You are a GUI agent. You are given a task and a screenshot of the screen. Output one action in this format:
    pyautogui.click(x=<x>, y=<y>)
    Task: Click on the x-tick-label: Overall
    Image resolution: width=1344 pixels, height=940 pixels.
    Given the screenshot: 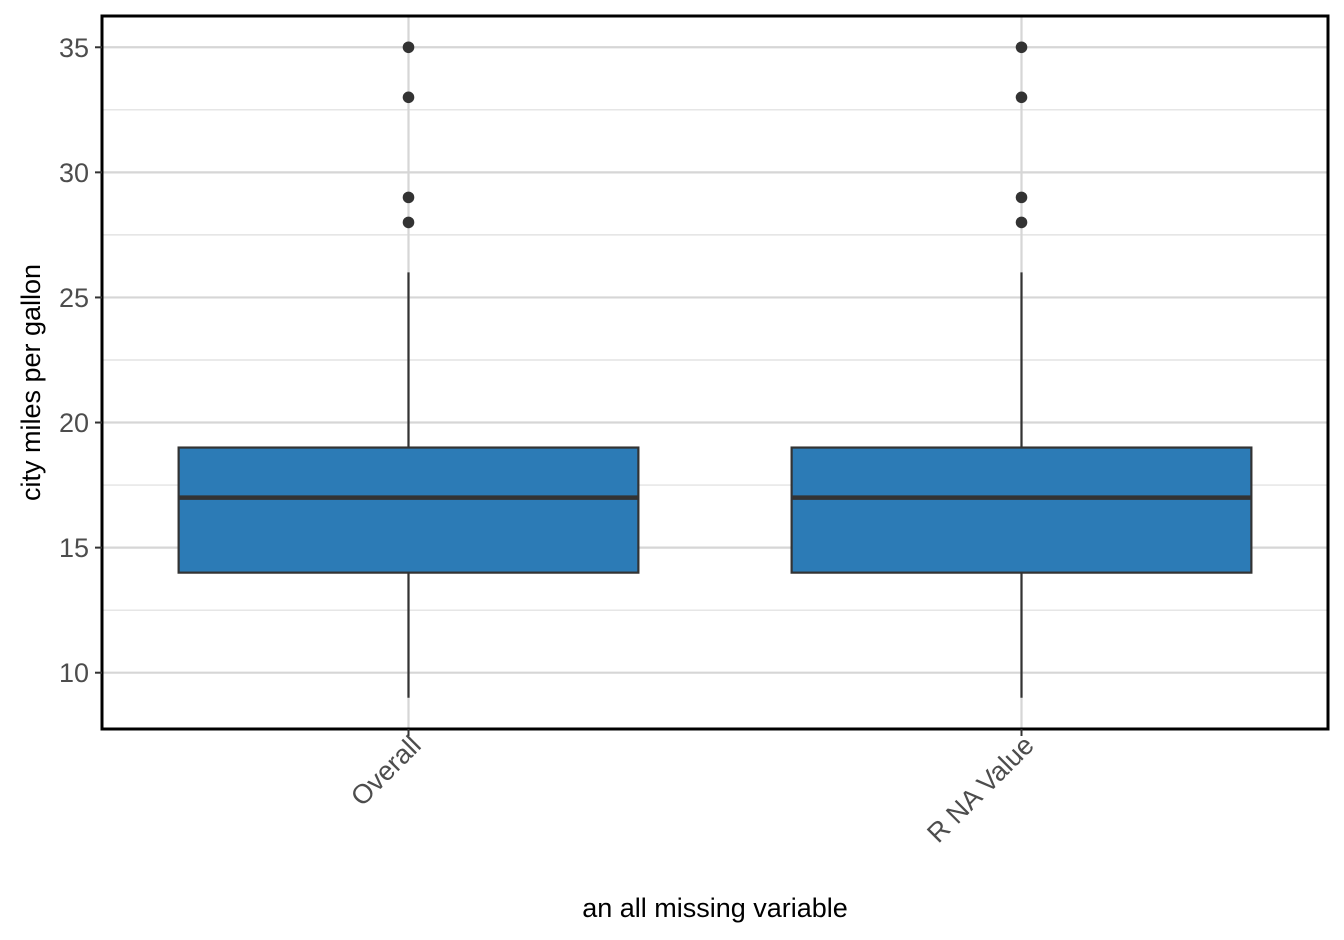 What is the action you would take?
    pyautogui.click(x=386, y=771)
    